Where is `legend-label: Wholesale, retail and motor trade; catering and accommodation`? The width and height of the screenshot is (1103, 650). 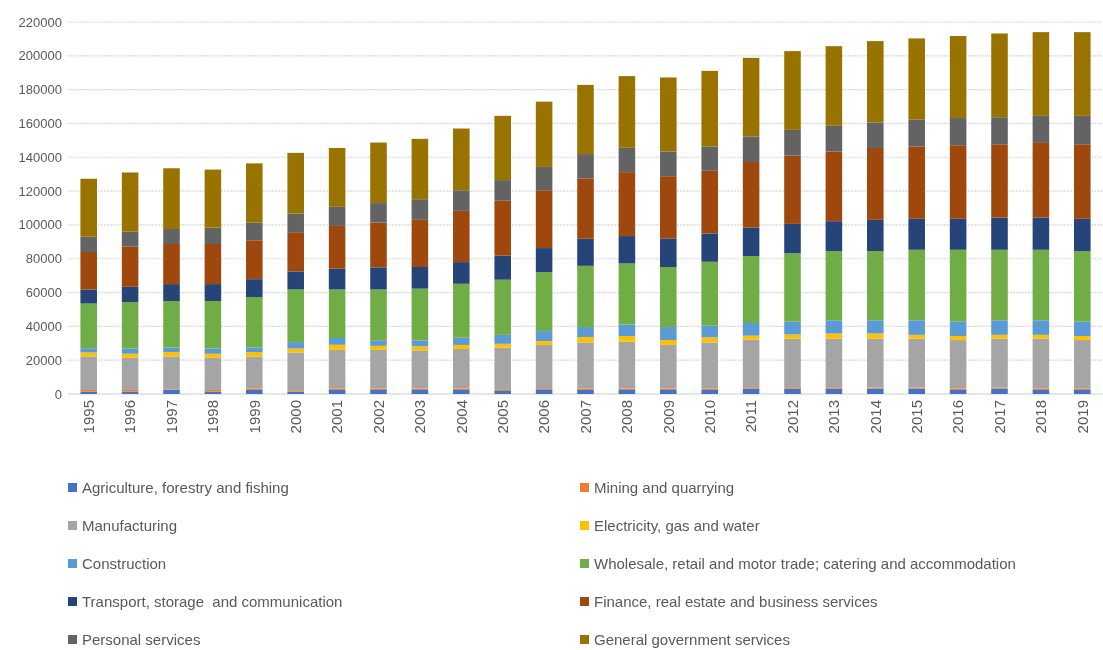
legend-label: Wholesale, retail and motor trade; catering and accommodation is located at coordinates (805, 564).